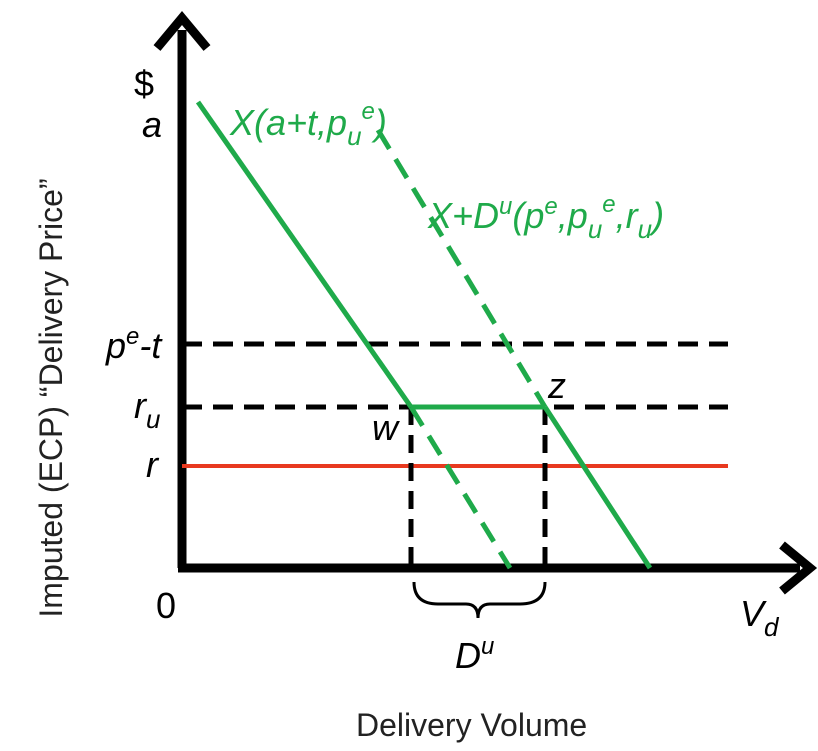 This screenshot has width=818, height=751. Describe the element at coordinates (141, 405) in the screenshot. I see `ru-base: r` at that location.